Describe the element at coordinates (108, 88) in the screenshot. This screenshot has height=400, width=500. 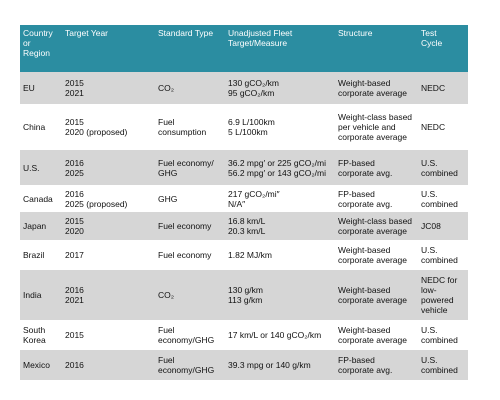
I see `table-cell: 2015 2021` at that location.